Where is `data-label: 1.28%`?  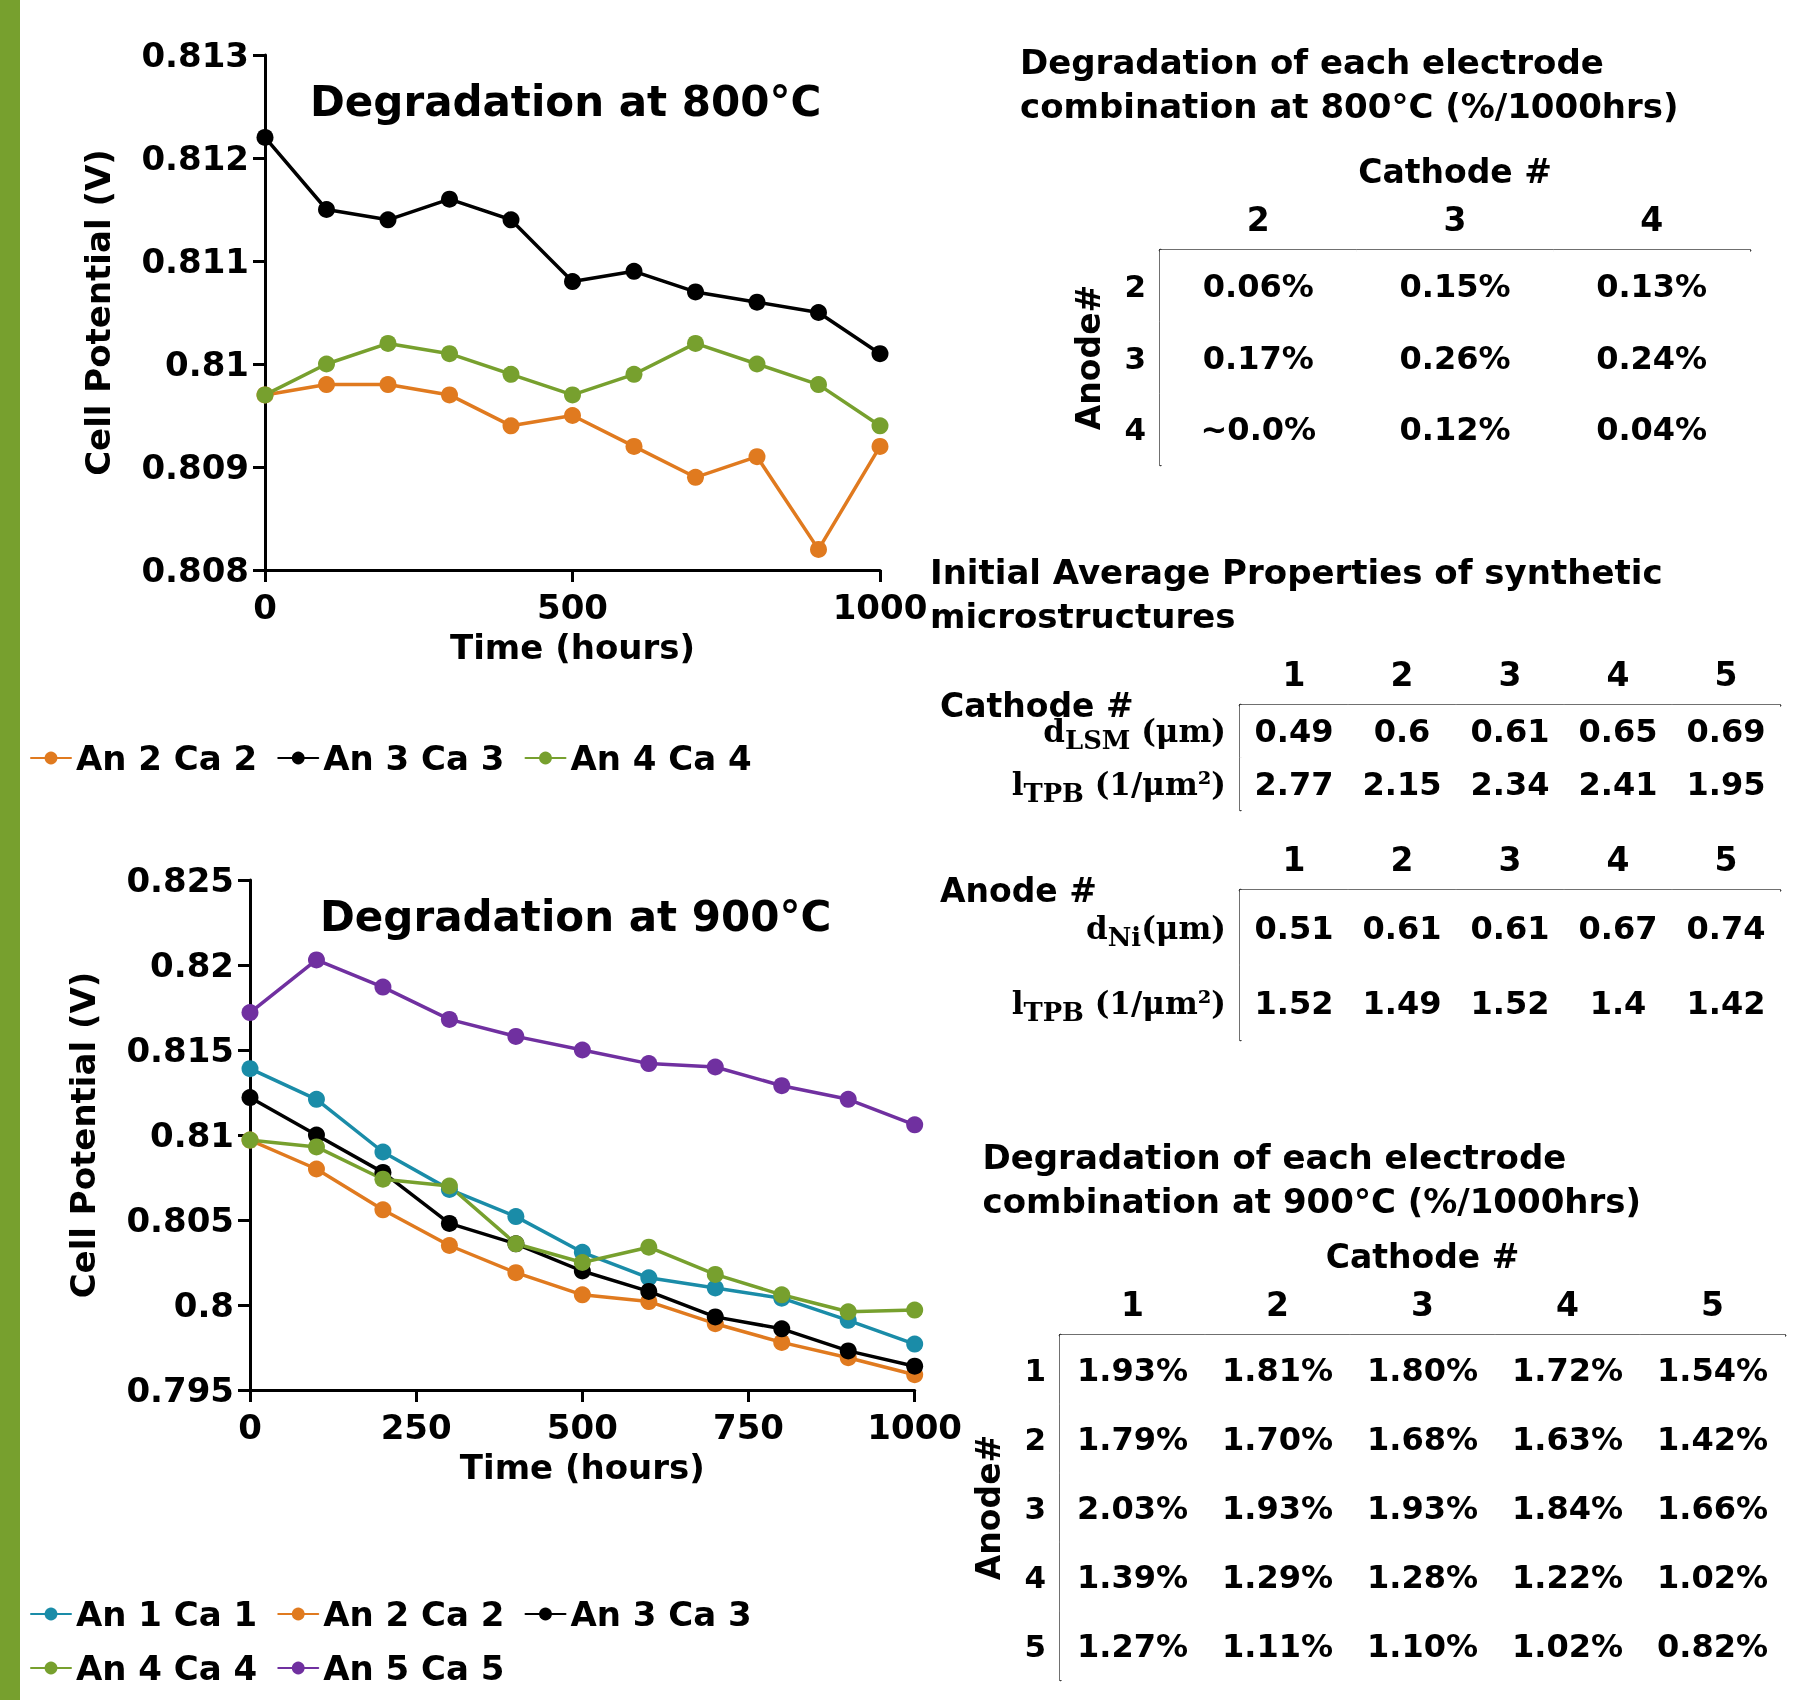
data-label: 1.28% is located at coordinates (1422, 1576).